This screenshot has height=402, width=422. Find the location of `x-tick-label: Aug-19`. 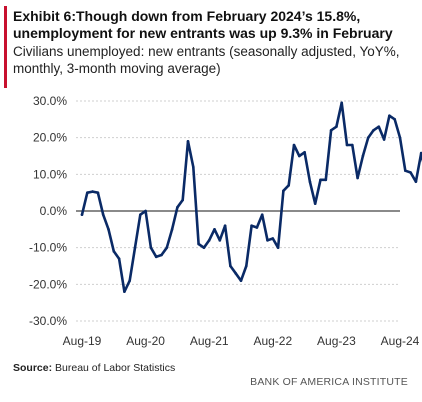

x-tick-label: Aug-19 is located at coordinates (82, 341).